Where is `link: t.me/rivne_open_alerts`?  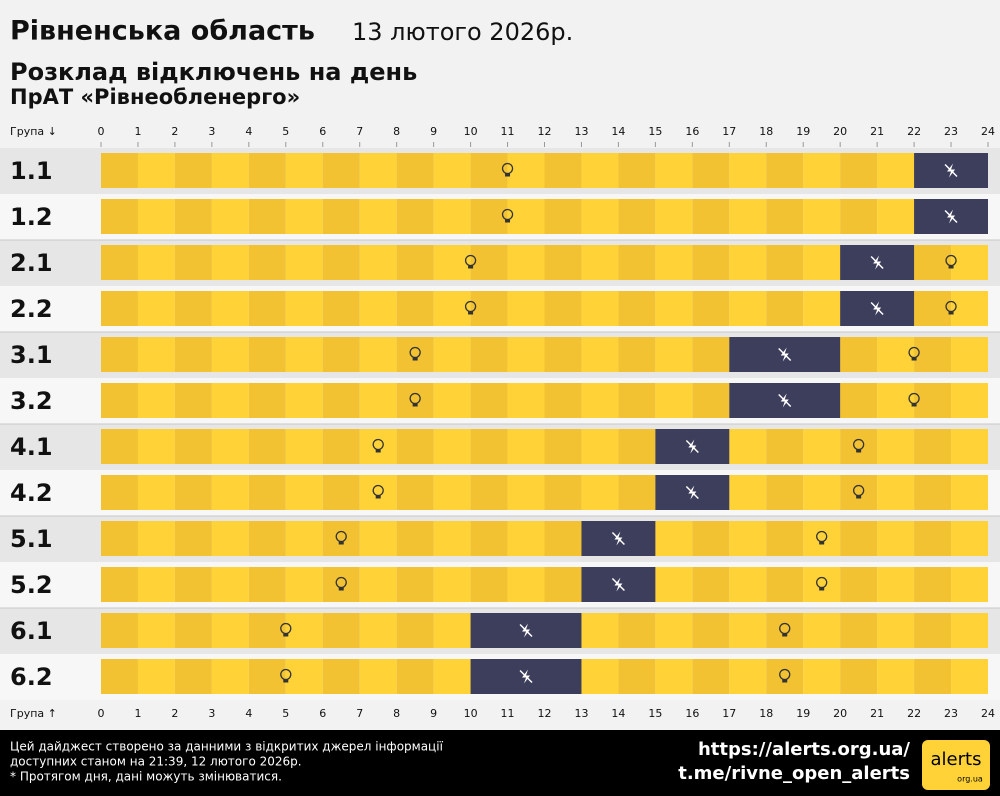 link: t.me/rivne_open_alerts is located at coordinates (794, 773).